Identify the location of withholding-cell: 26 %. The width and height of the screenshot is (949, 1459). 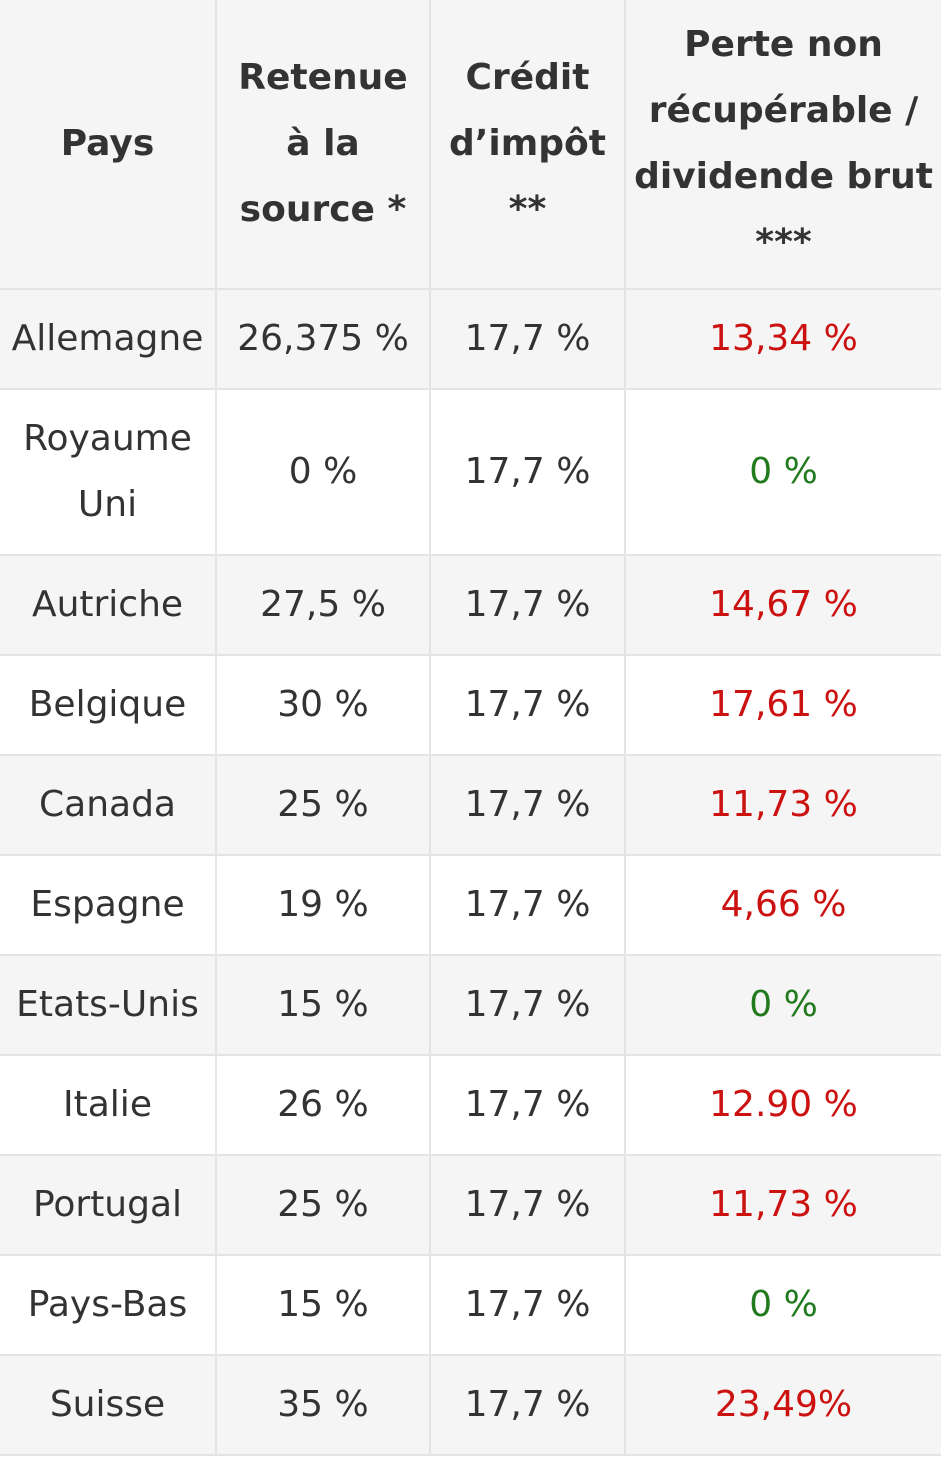
(323, 1105).